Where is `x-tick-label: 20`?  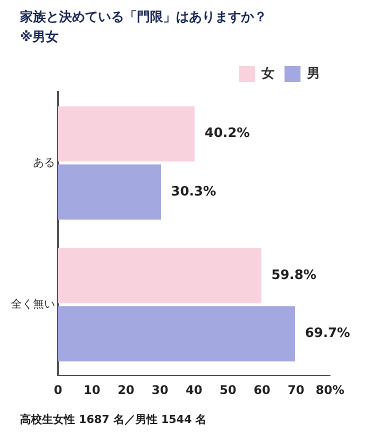 x-tick-label: 20 is located at coordinates (126, 389).